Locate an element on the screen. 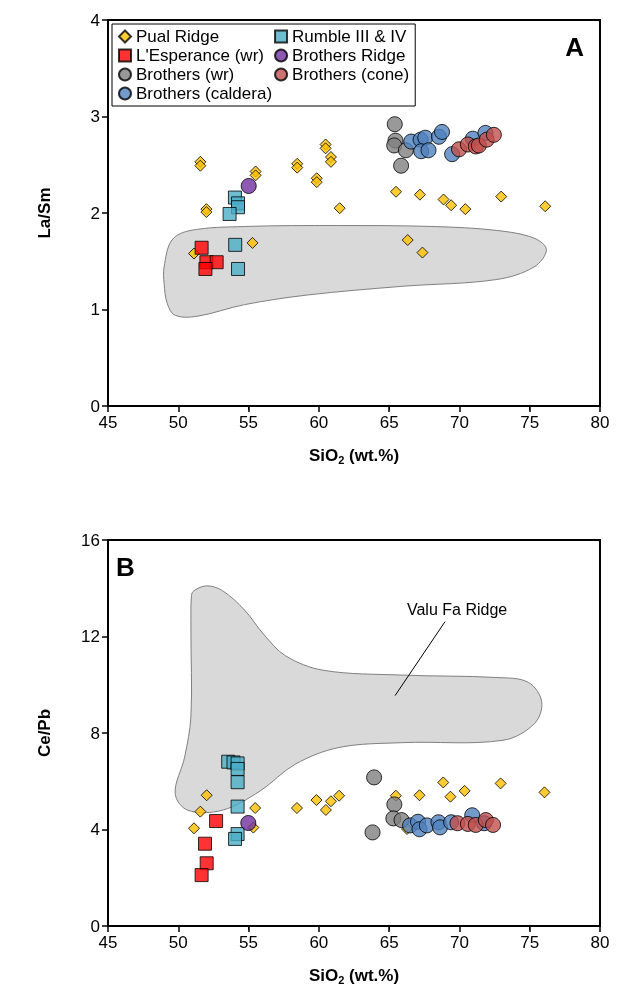 The width and height of the screenshot is (631, 1006). annotation: B is located at coordinates (125, 567).